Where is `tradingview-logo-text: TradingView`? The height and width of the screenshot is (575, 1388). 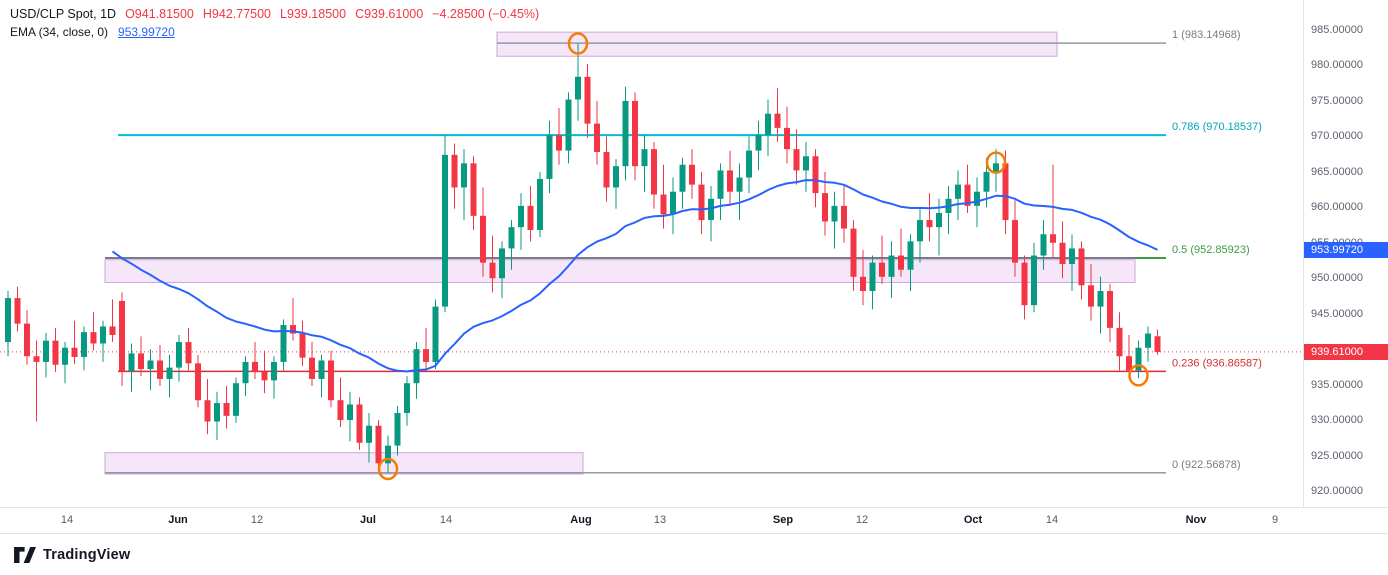
tradingview-logo-text: TradingView is located at coordinates (87, 554).